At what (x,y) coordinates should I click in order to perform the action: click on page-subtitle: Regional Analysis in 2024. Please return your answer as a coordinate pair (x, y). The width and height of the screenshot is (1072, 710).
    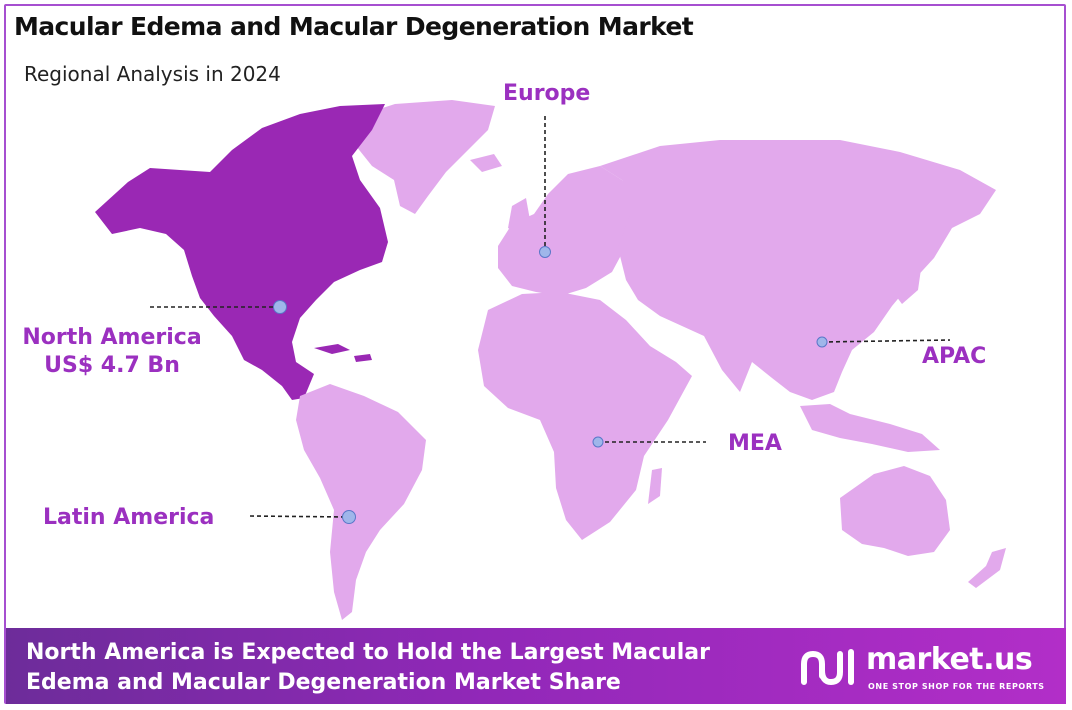
    Looking at the image, I should click on (152, 74).